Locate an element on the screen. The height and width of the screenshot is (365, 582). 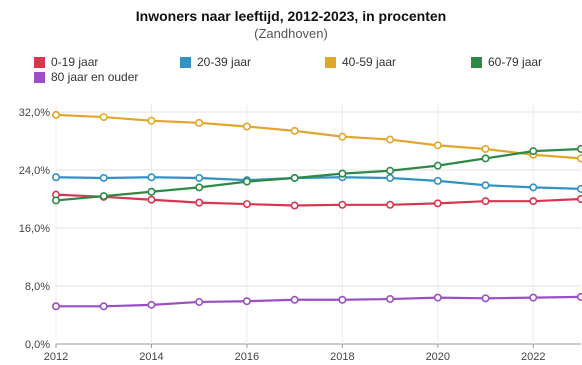
legend-item-60-79: 60-79 jaar is located at coordinates (506, 62).